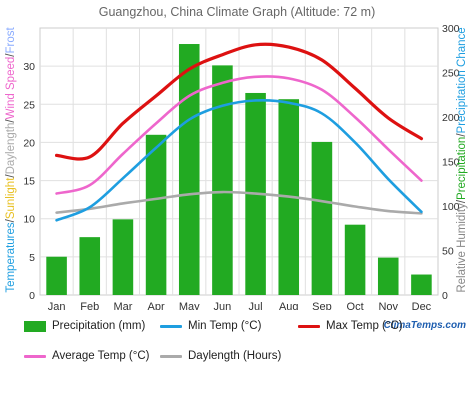 This screenshot has height=400, width=474. Describe the element at coordinates (225, 326) in the screenshot. I see `legend-label-min-temp: Min Temp (°C)` at that location.